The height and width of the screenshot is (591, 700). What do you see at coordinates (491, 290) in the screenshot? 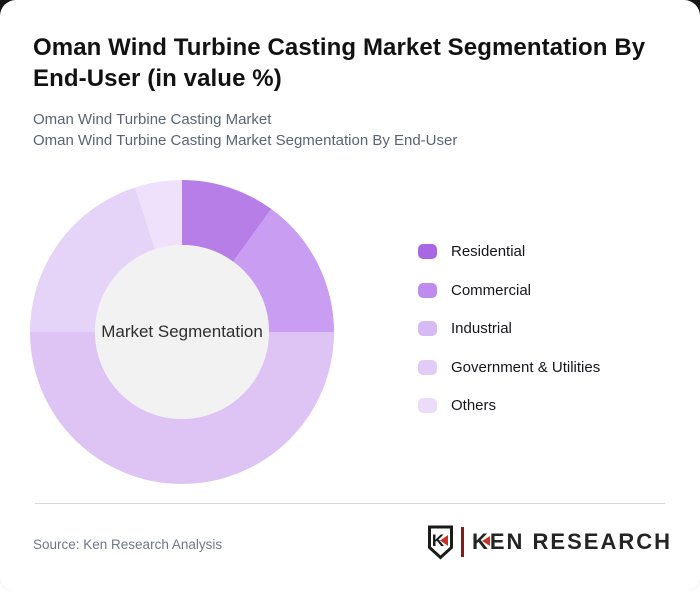
I see `legend-label: Commercial` at bounding box center [491, 290].